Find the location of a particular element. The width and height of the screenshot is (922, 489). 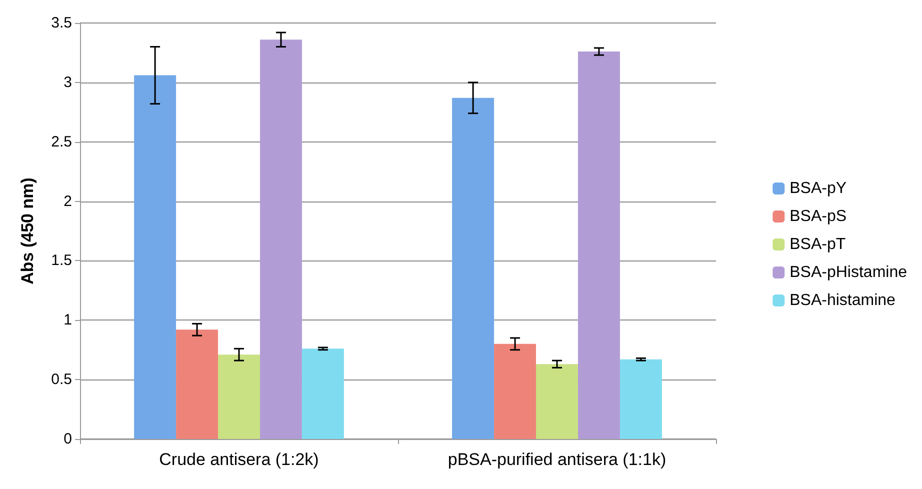

y-tick-label: 0.5 is located at coordinates (61, 379).